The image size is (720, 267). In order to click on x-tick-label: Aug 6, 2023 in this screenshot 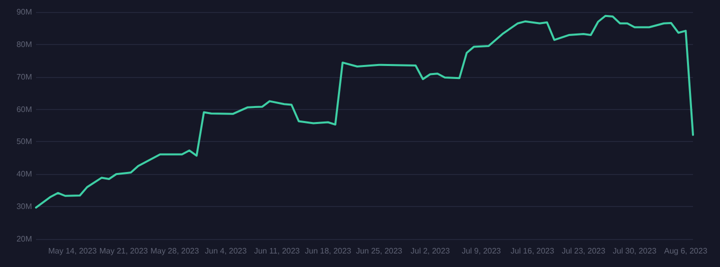, I will do `click(686, 251)`.